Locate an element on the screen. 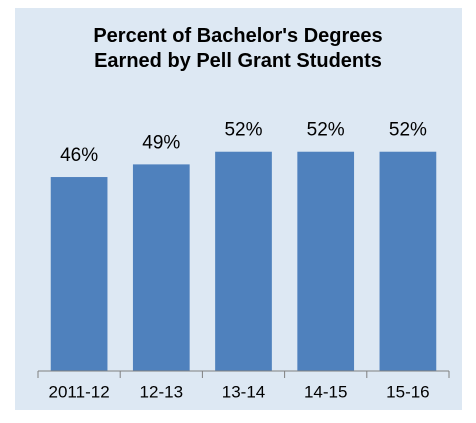 Image resolution: width=476 pixels, height=423 pixels. data-label: 49% is located at coordinates (161, 142).